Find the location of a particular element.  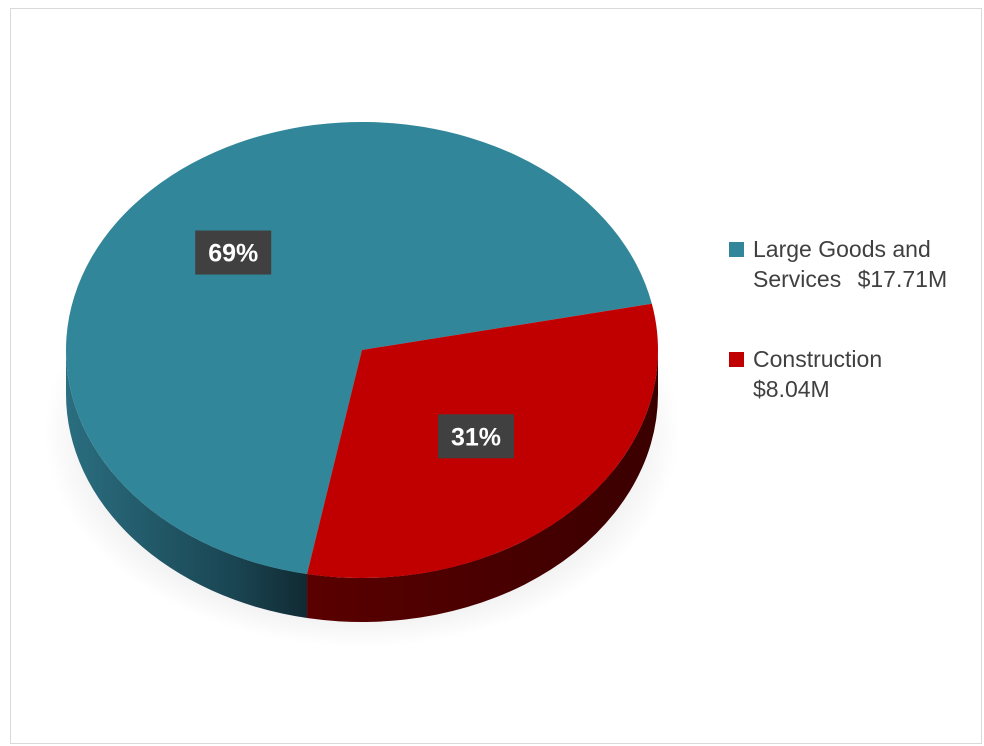

data-label-text-construction: 31% is located at coordinates (476, 437).